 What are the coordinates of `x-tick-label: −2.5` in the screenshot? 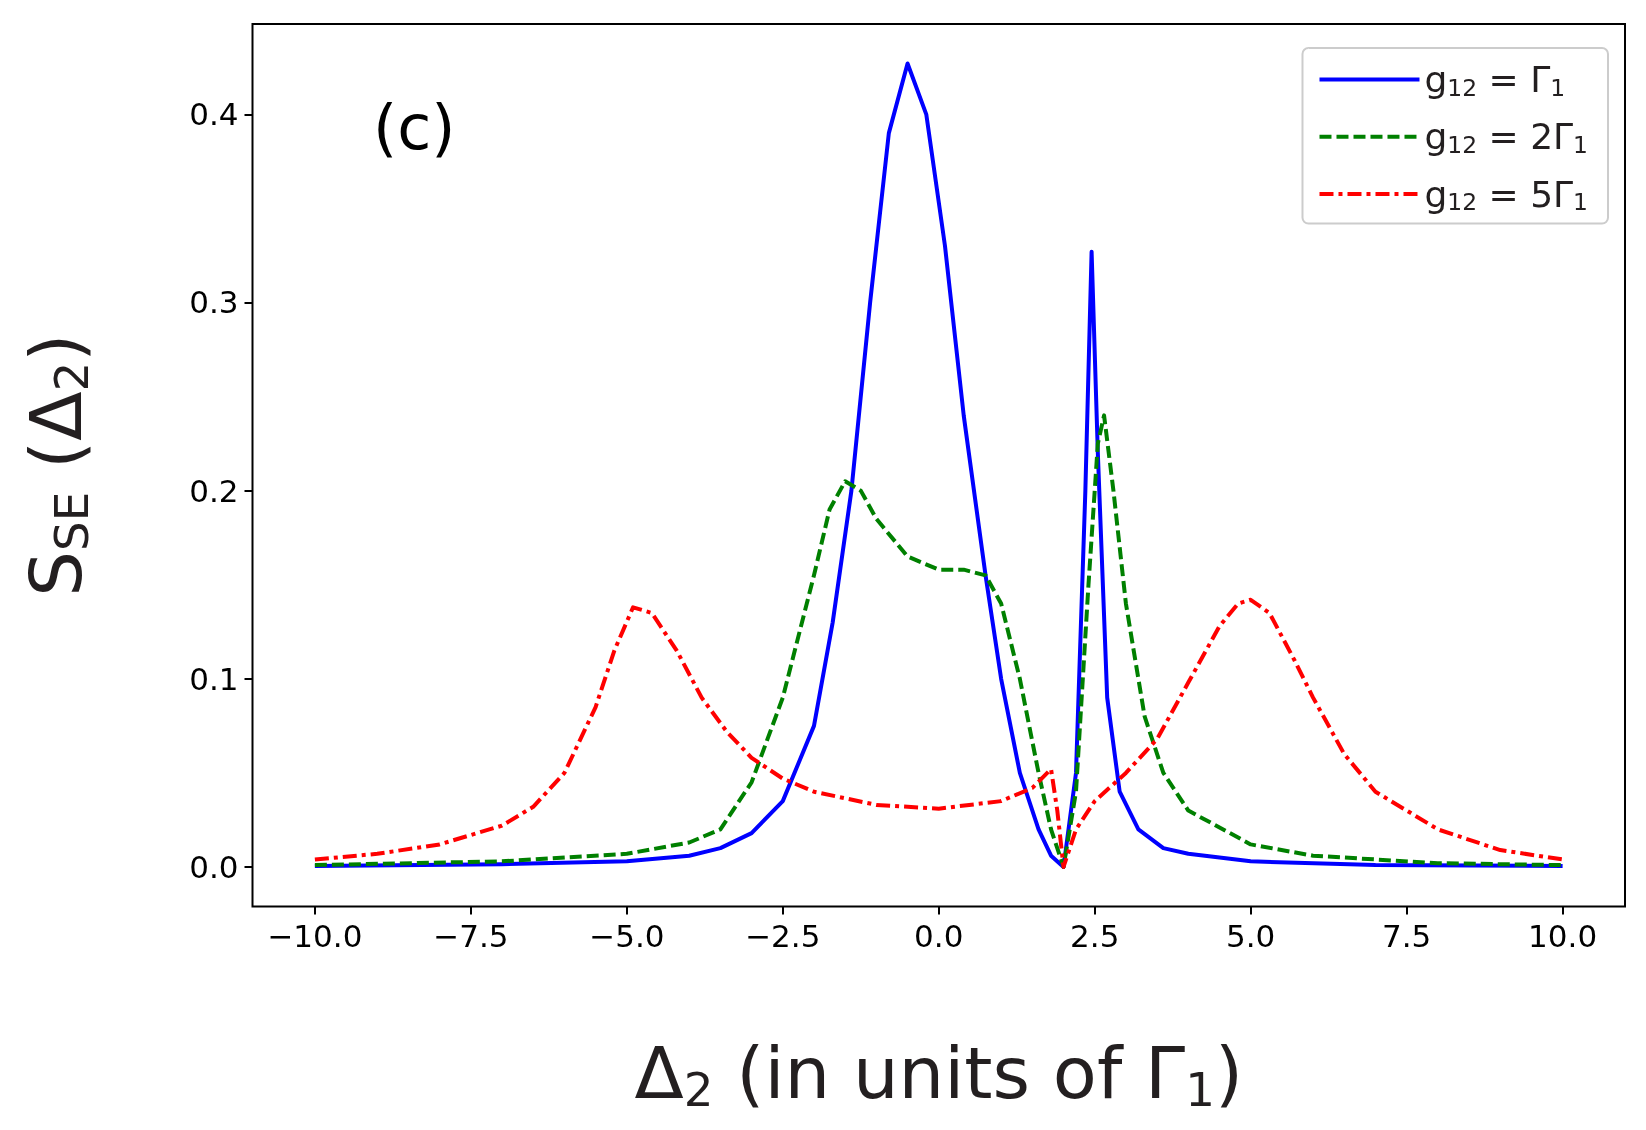 It's located at (783, 936).